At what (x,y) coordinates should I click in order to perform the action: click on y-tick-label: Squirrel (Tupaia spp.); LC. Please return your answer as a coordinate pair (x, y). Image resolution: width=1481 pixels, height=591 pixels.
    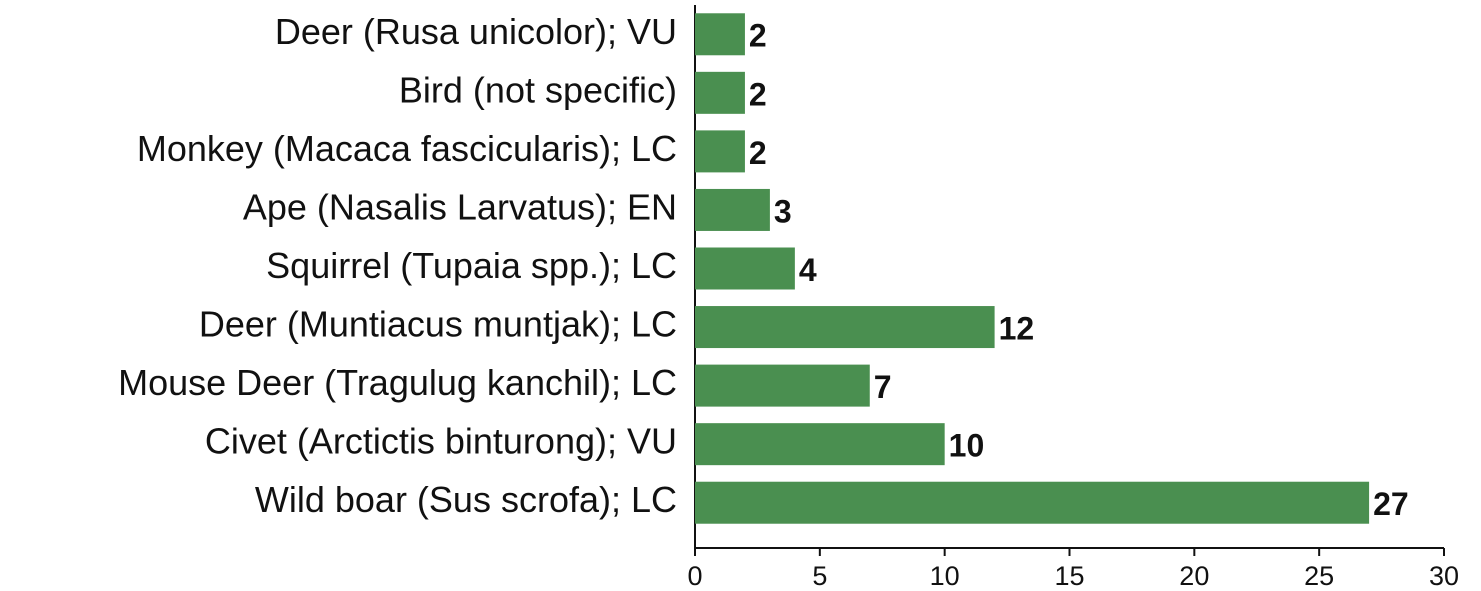
    Looking at the image, I should click on (471, 265).